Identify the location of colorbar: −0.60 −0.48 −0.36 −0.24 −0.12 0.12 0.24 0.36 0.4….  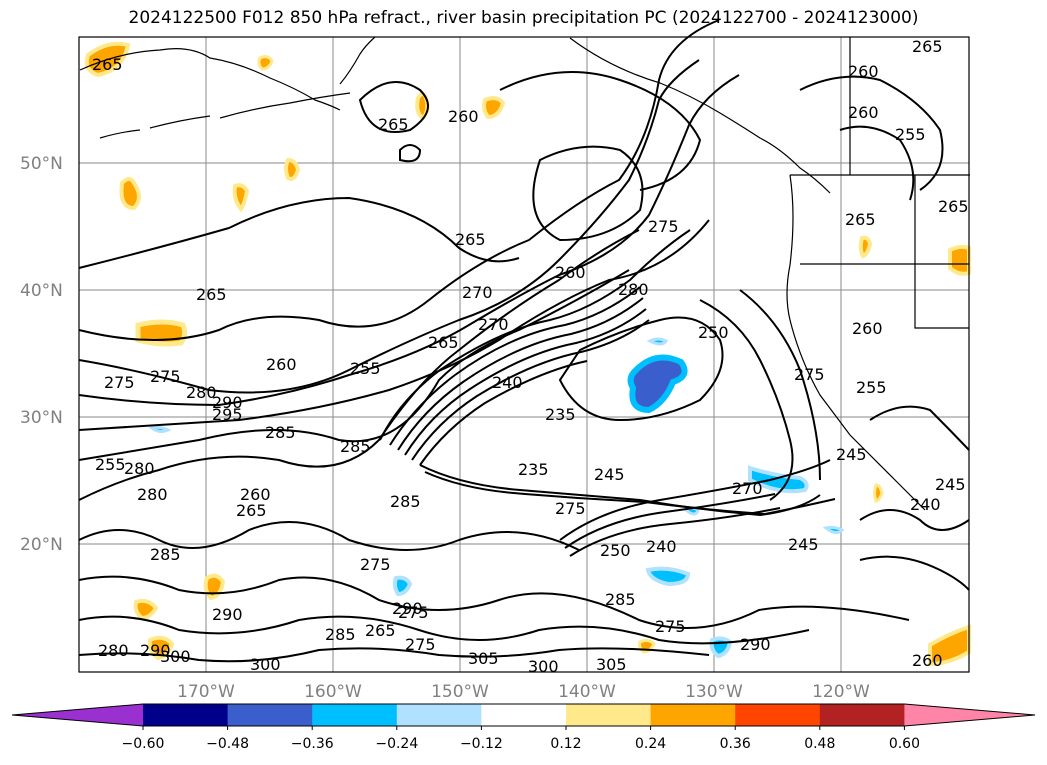
(523, 727).